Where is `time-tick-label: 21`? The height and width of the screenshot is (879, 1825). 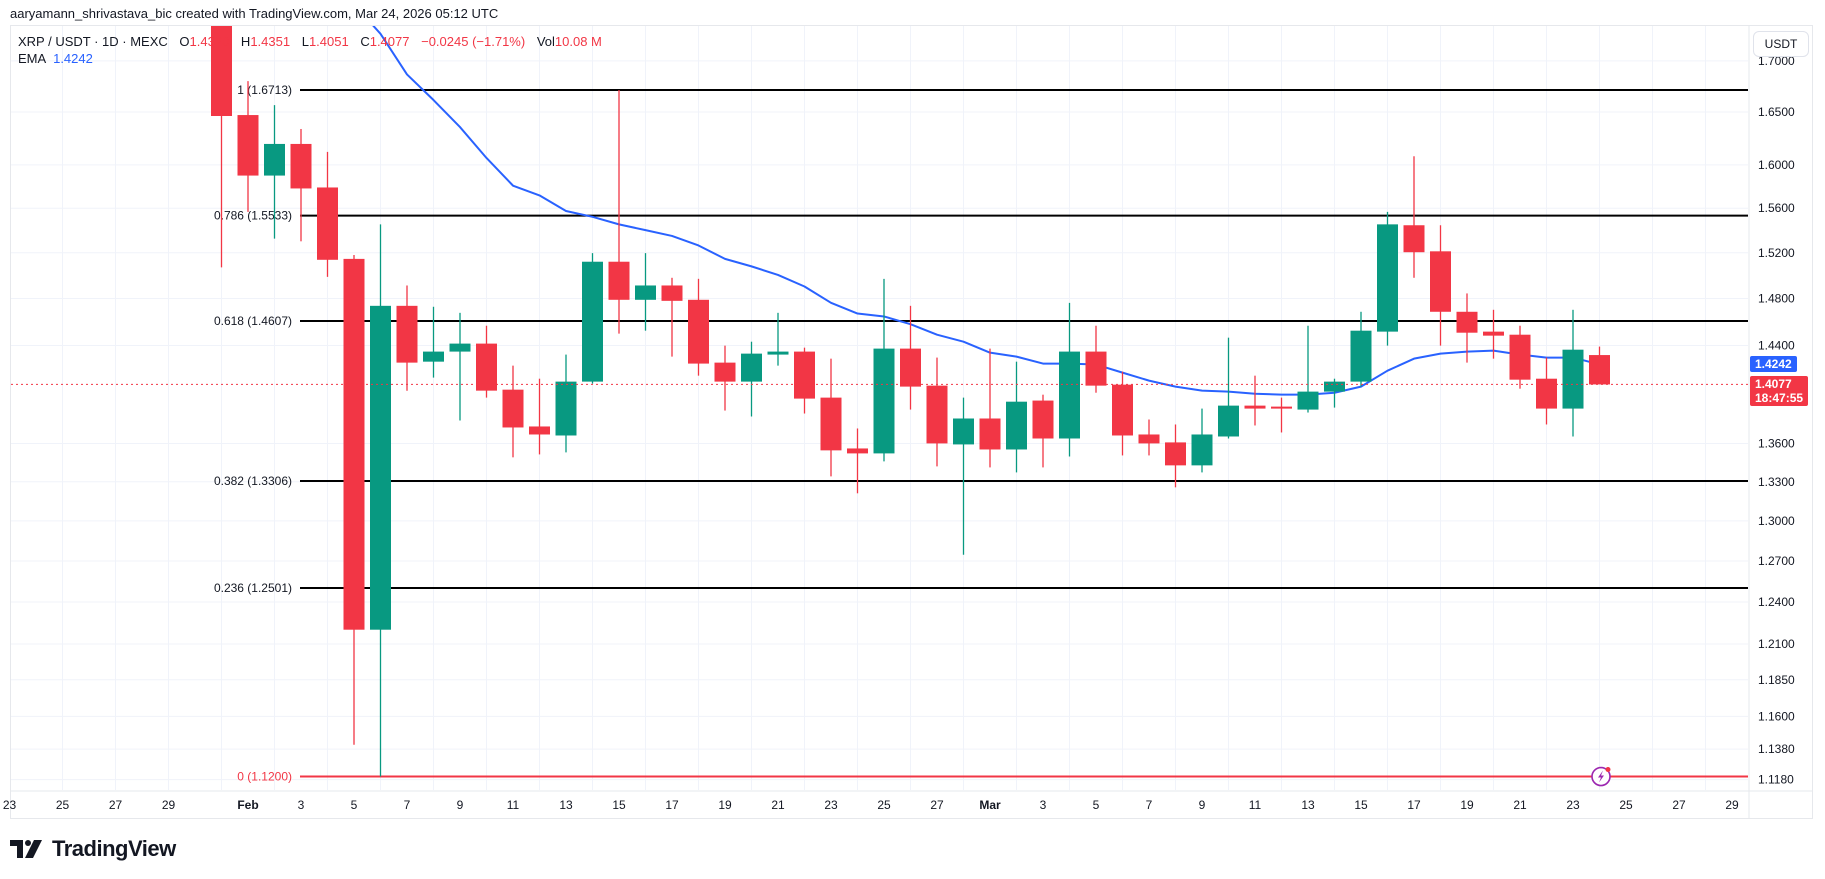 time-tick-label: 21 is located at coordinates (778, 805).